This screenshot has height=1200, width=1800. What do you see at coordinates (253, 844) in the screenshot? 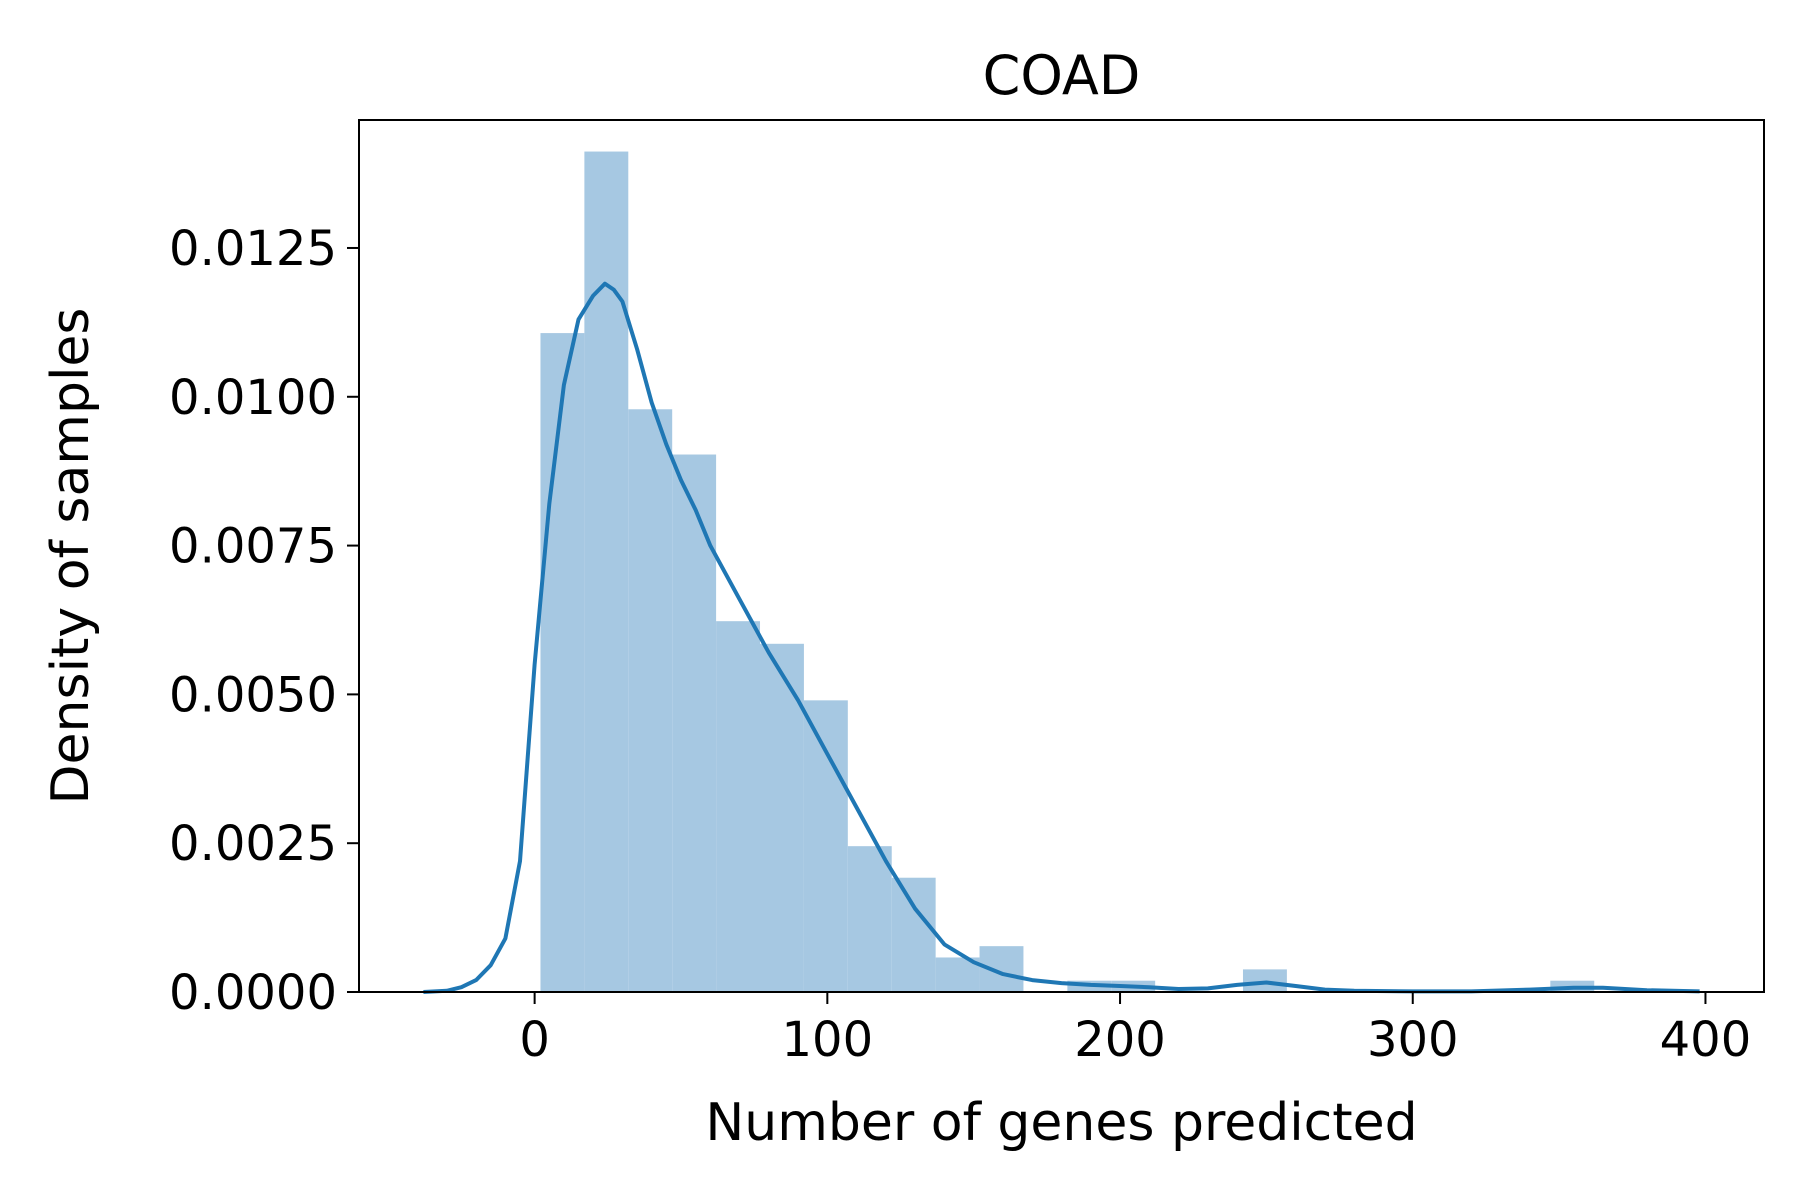
I see `y-tick-label: 0.0025` at bounding box center [253, 844].